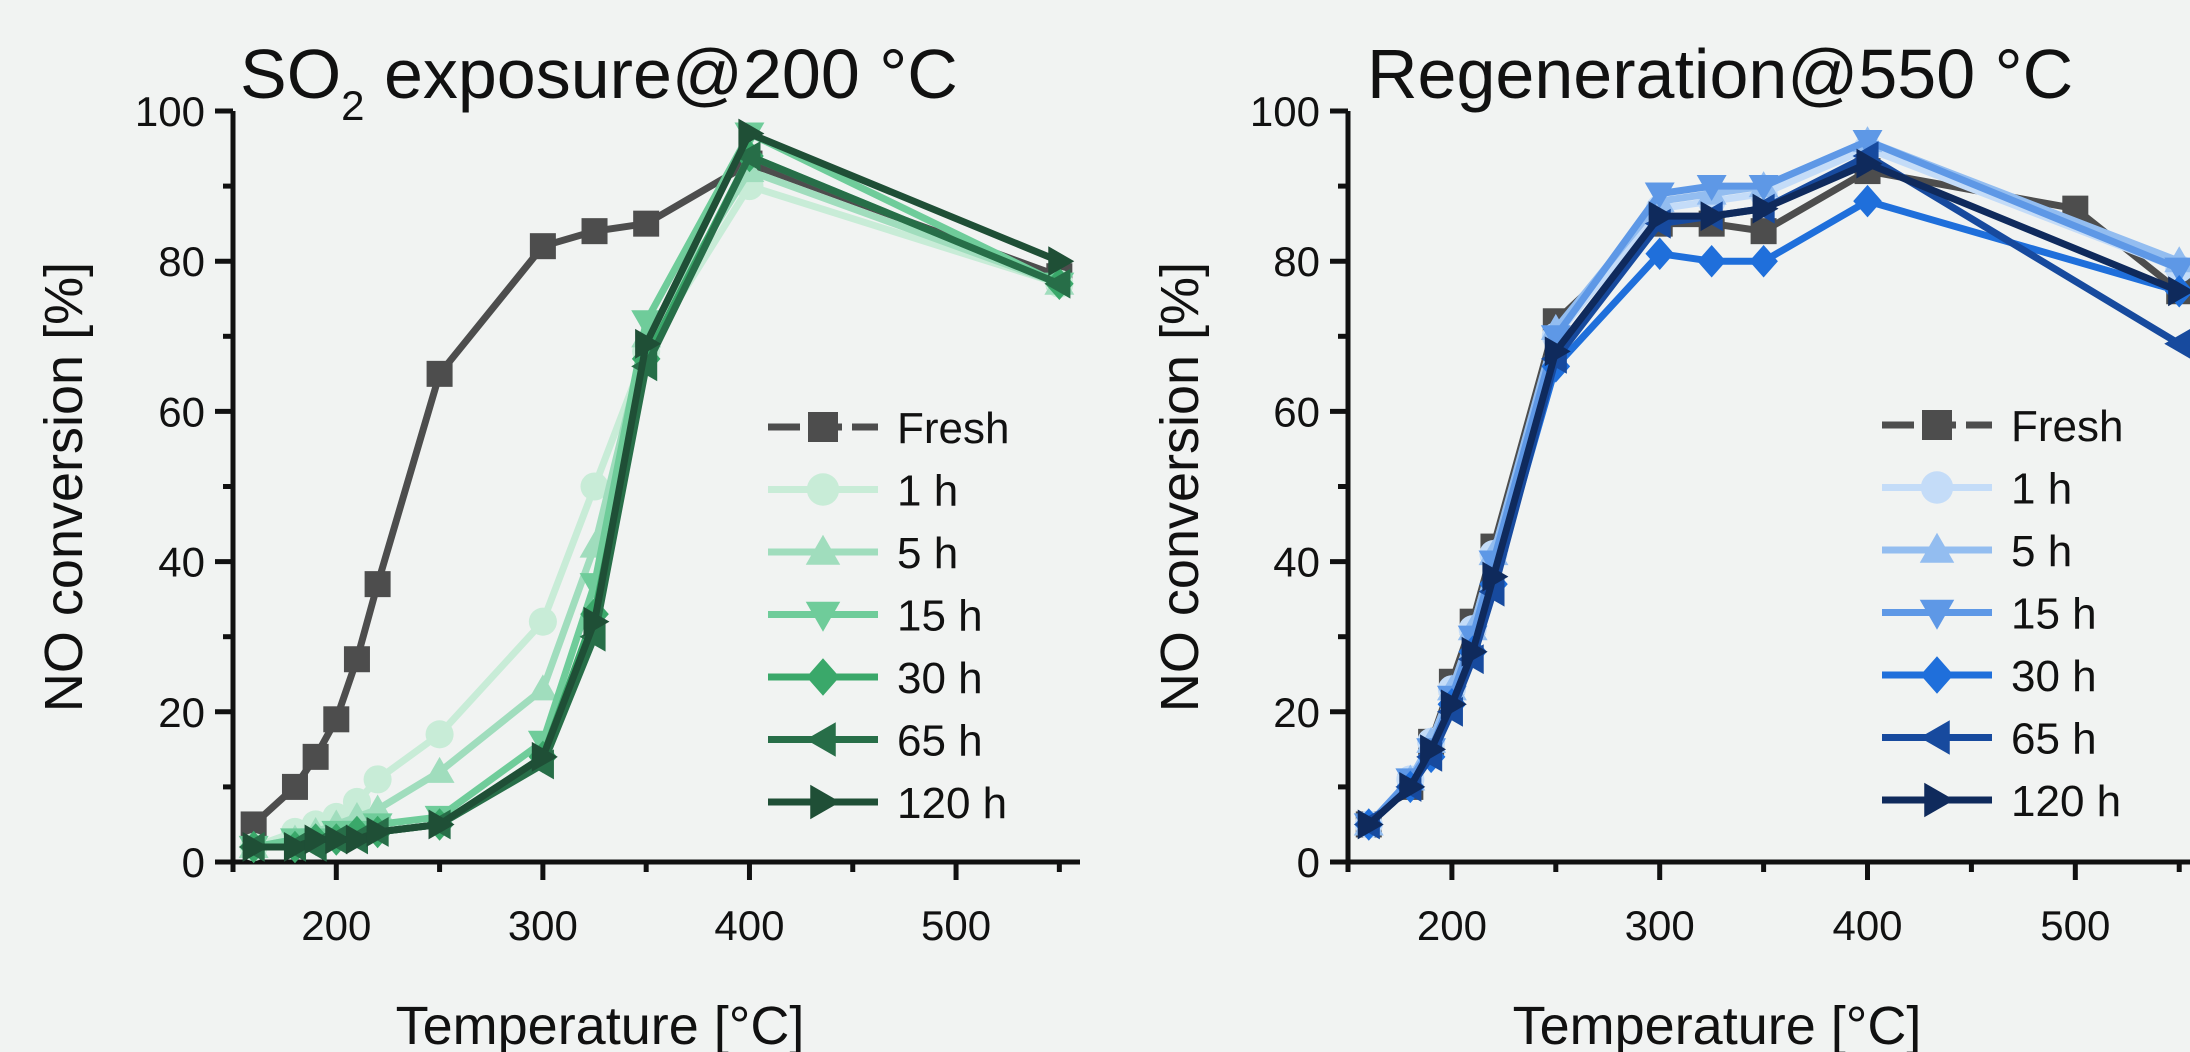 The image size is (2190, 1052). I want to click on legend-item: 30 h, so click(875, 678).